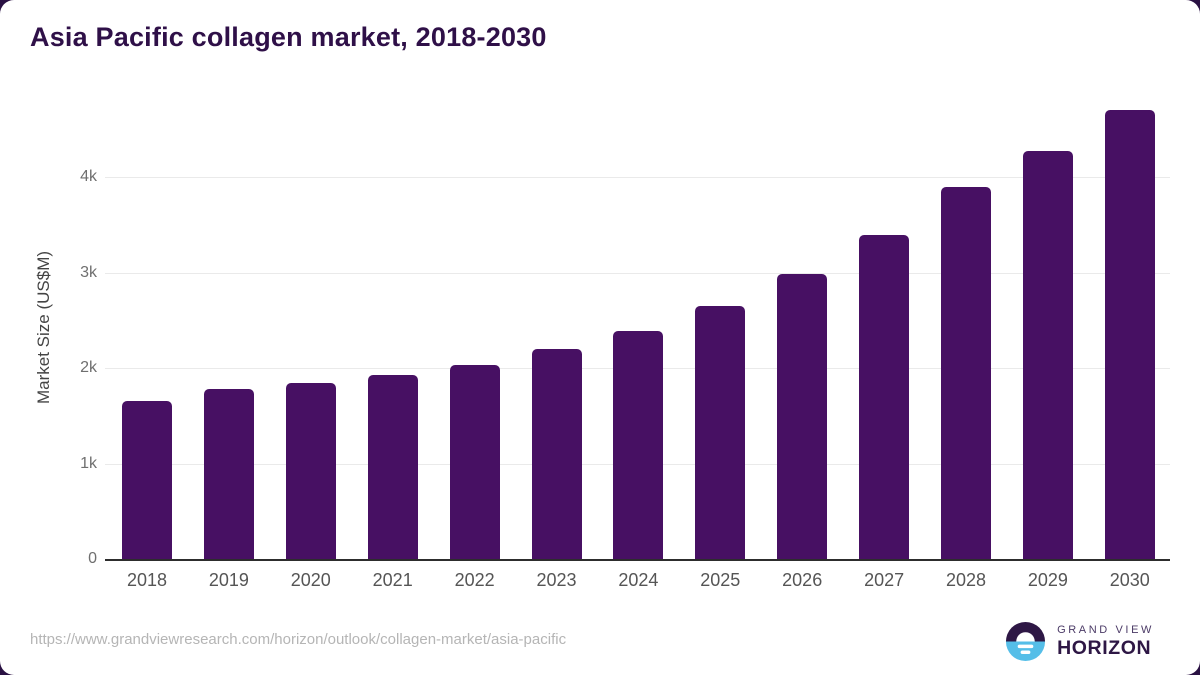 The width and height of the screenshot is (1200, 675). I want to click on x-tick-label-2025: 2025, so click(720, 580).